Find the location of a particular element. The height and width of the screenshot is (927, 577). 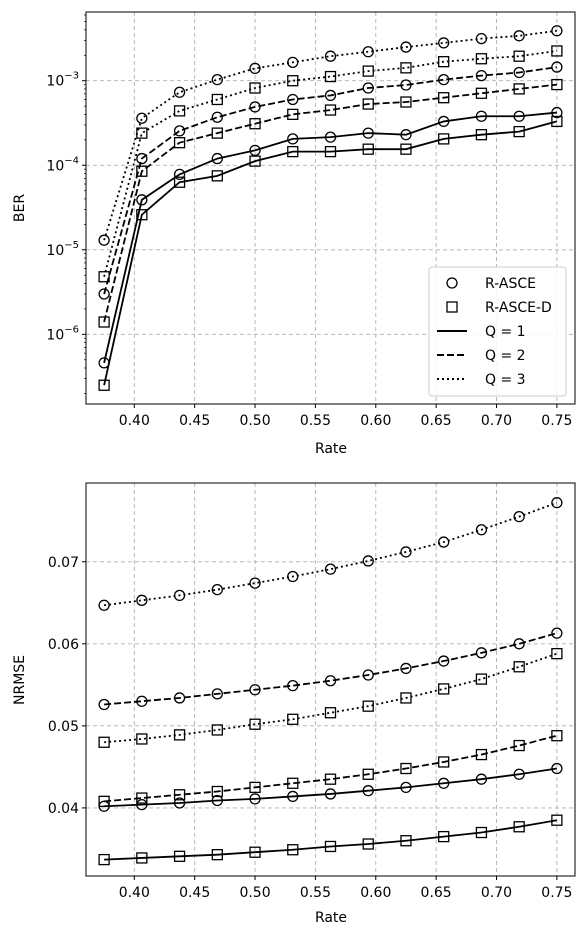

legend-label-r-asce: R-ASCE is located at coordinates (510, 284).